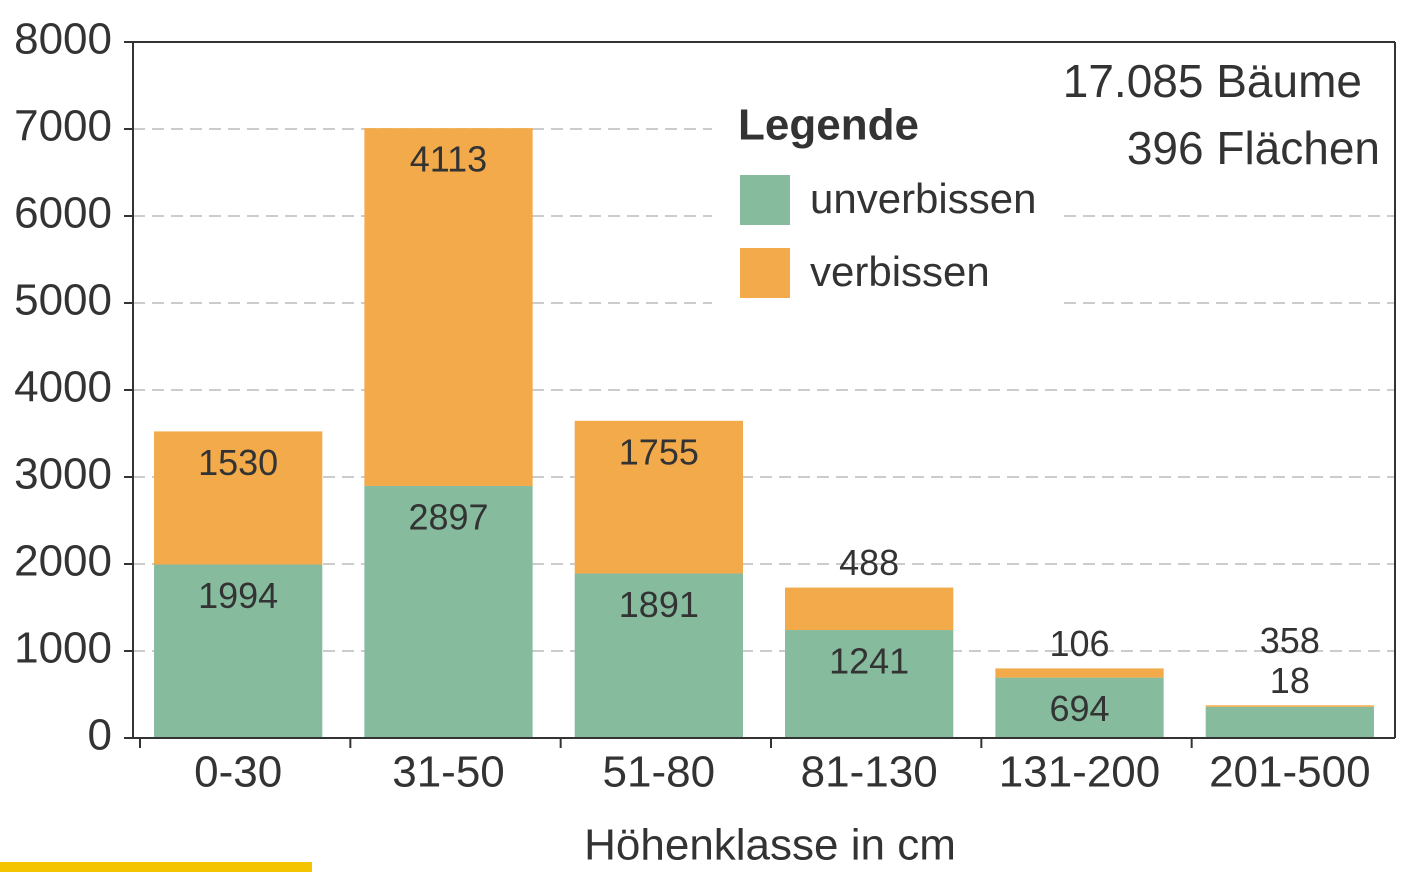  Describe the element at coordinates (238, 772) in the screenshot. I see `x-tick-label: 0-30` at that location.